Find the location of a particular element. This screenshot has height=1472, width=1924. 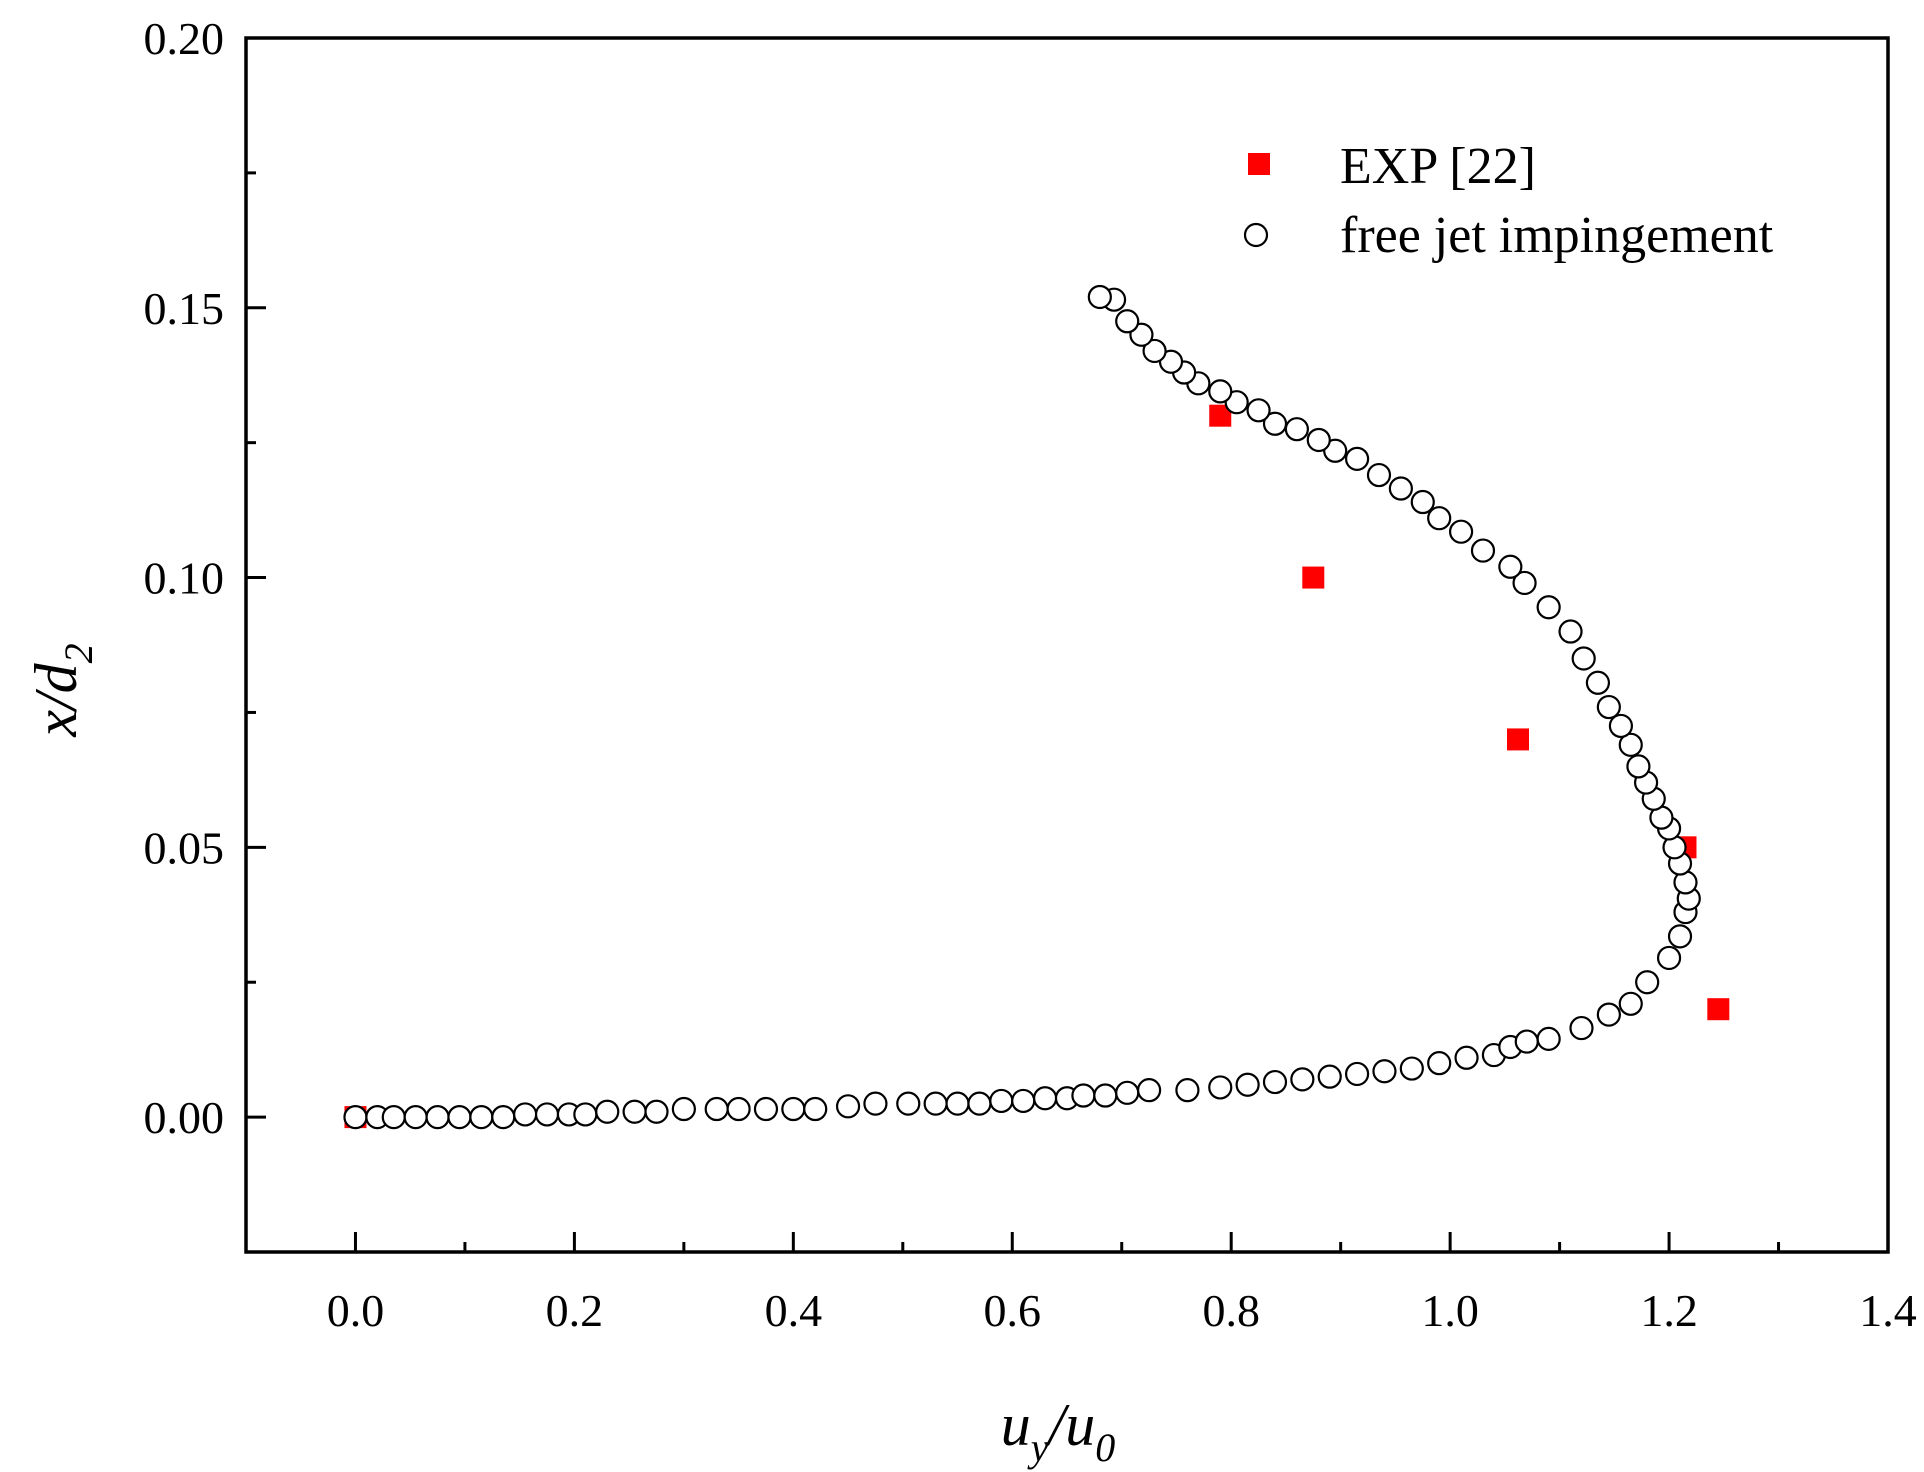

y-tick-label: 0.00 is located at coordinates (184, 1117).